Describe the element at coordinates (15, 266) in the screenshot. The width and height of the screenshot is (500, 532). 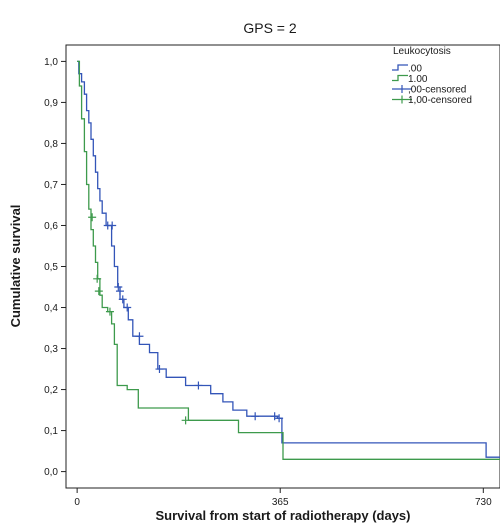
I see `y-axis-label: Cumulative survival` at that location.